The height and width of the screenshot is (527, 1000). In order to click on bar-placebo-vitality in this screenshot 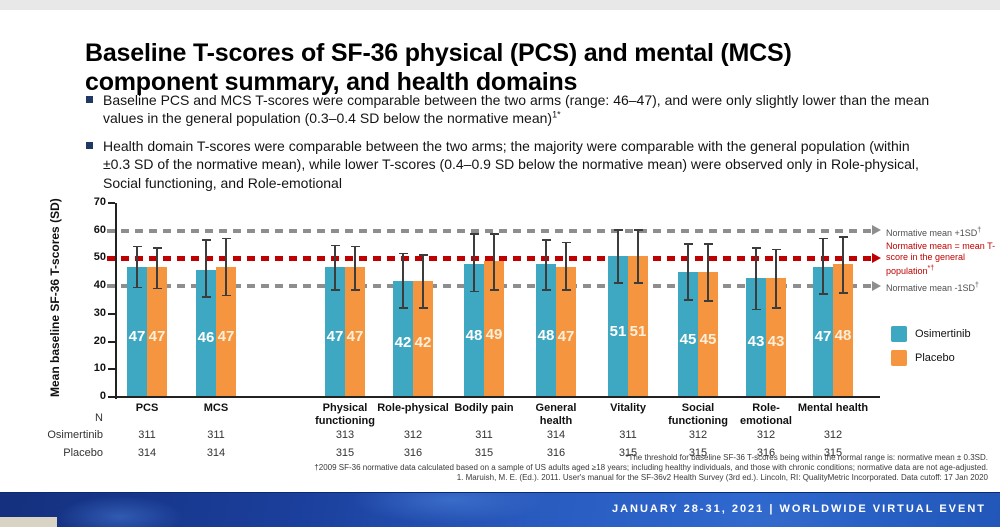, I will do `click(638, 326)`.